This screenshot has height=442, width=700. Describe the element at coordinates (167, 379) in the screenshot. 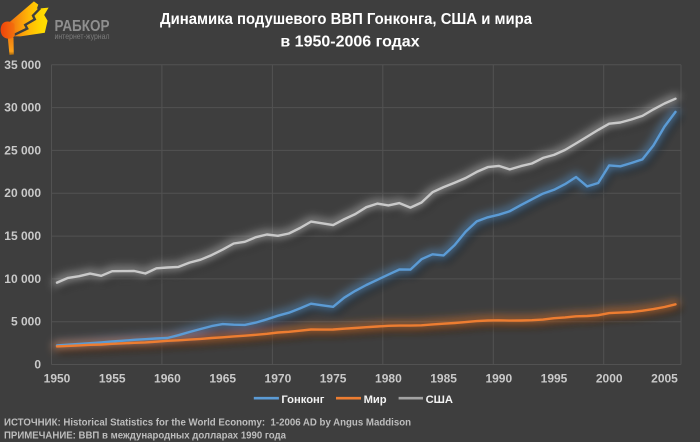

I see `svg-text: 1960` at that location.